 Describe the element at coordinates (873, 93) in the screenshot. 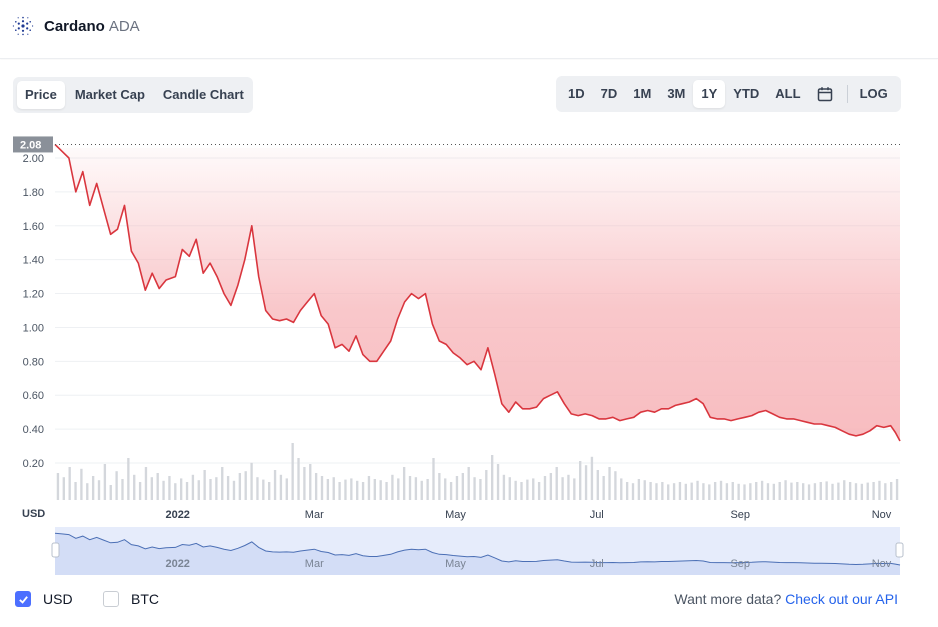

I see `log-scale-toggle: LOG` at that location.